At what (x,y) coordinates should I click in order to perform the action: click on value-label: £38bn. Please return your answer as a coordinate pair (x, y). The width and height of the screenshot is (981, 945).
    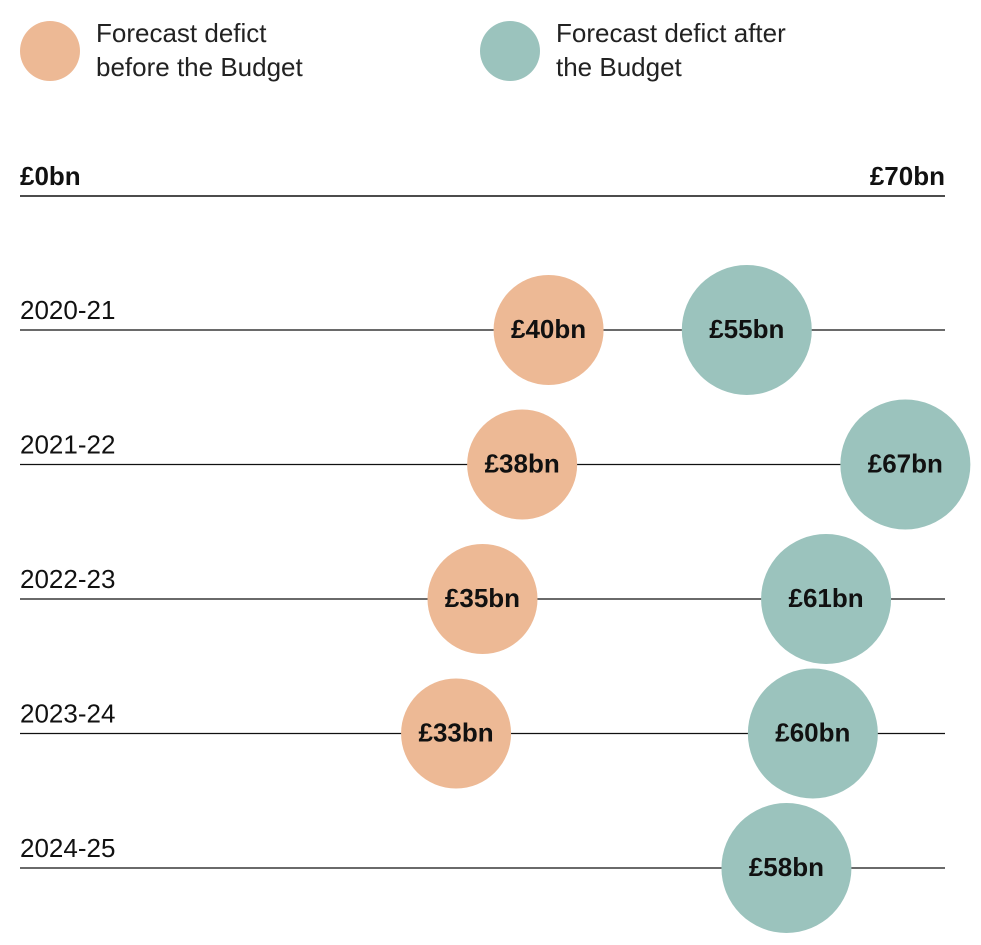
    Looking at the image, I should click on (522, 463).